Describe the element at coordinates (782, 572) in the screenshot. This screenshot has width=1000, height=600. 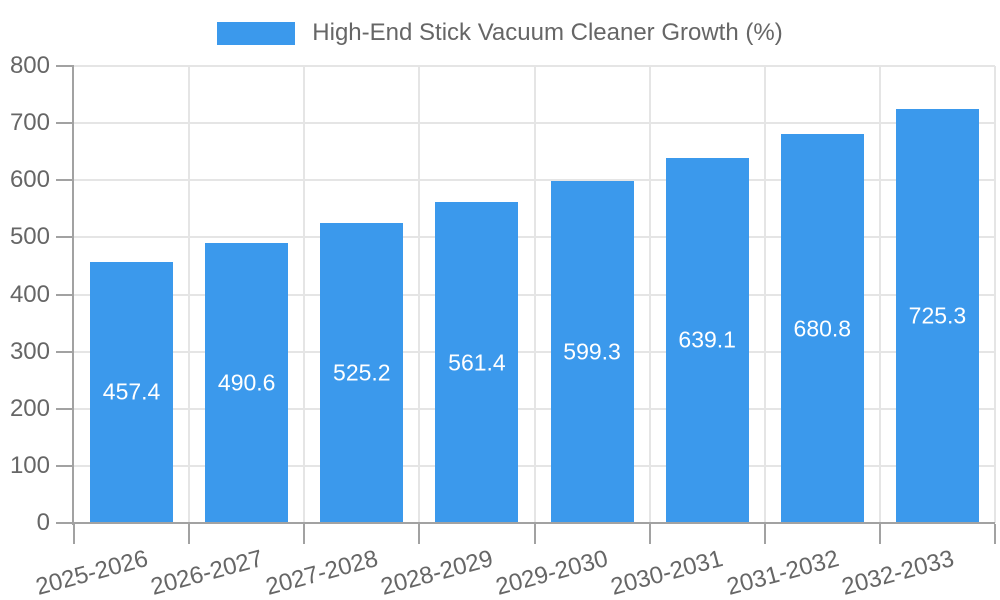
I see `x-axis-tick-label: 2031-2032` at that location.